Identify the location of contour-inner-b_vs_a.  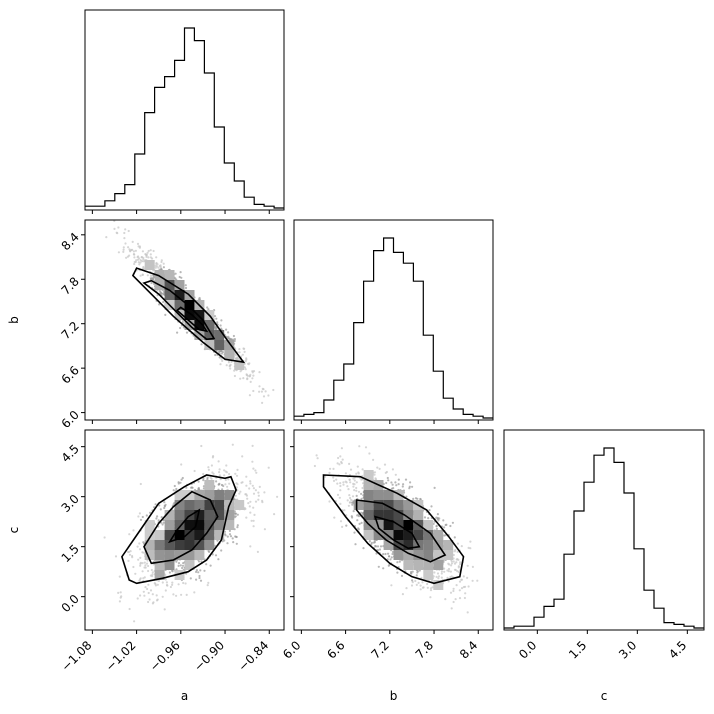
(192, 319).